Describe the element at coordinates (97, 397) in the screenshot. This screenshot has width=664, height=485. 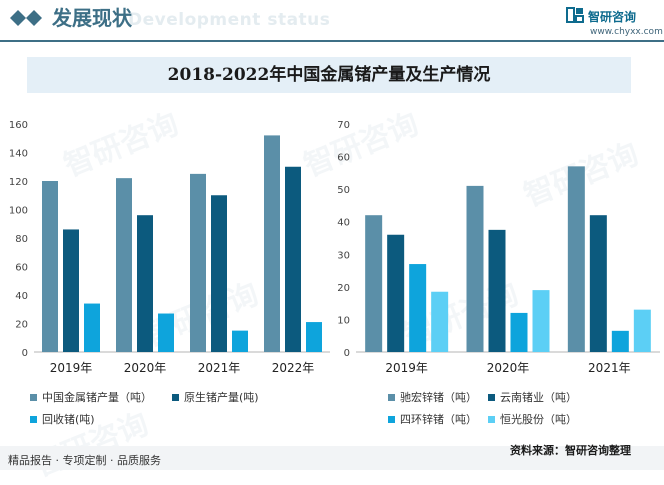
I see `legend-label: 中国金属锗产量（吨）` at that location.